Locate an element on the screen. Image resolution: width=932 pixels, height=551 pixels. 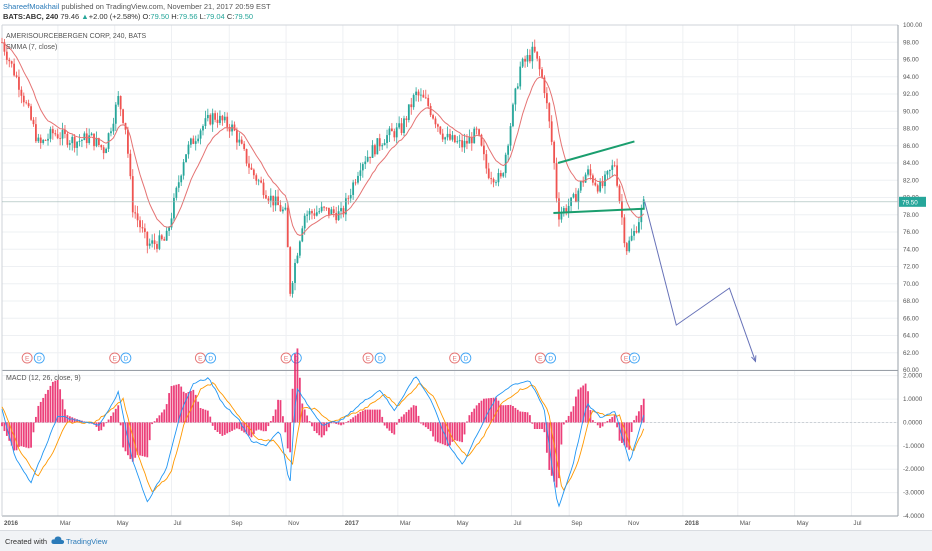
author-link: ShareefMoakhail is located at coordinates (31, 6).